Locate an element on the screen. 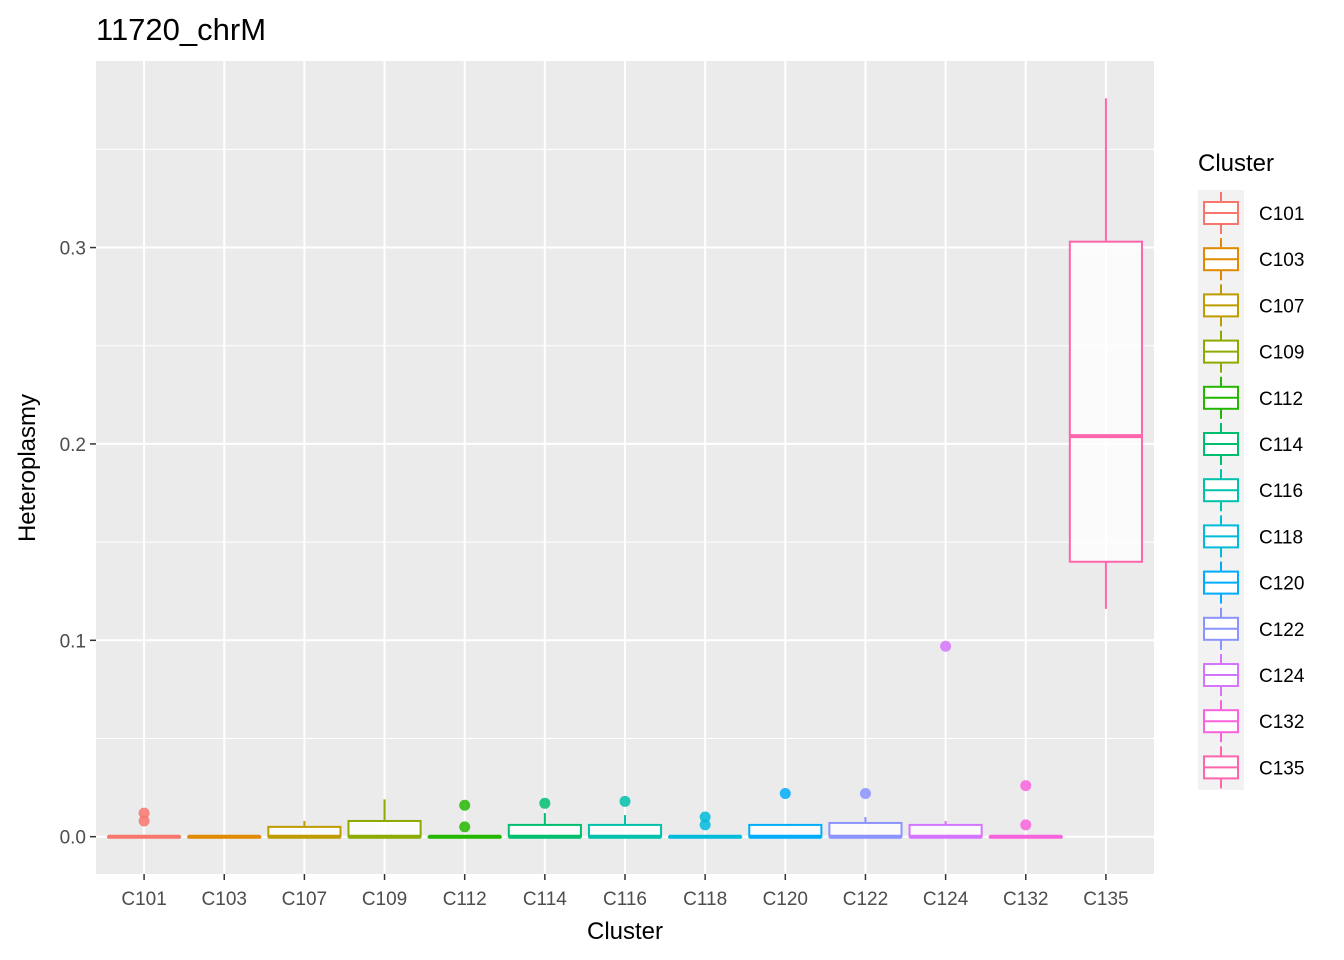 This screenshot has width=1344, height=960. x-tick-label: C116 is located at coordinates (625, 899).